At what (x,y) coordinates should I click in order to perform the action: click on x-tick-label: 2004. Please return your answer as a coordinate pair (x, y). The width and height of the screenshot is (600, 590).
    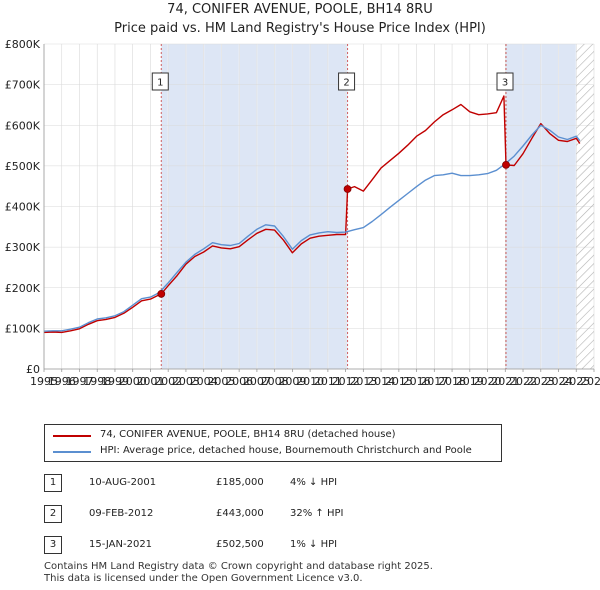
    Looking at the image, I should click on (204, 381).